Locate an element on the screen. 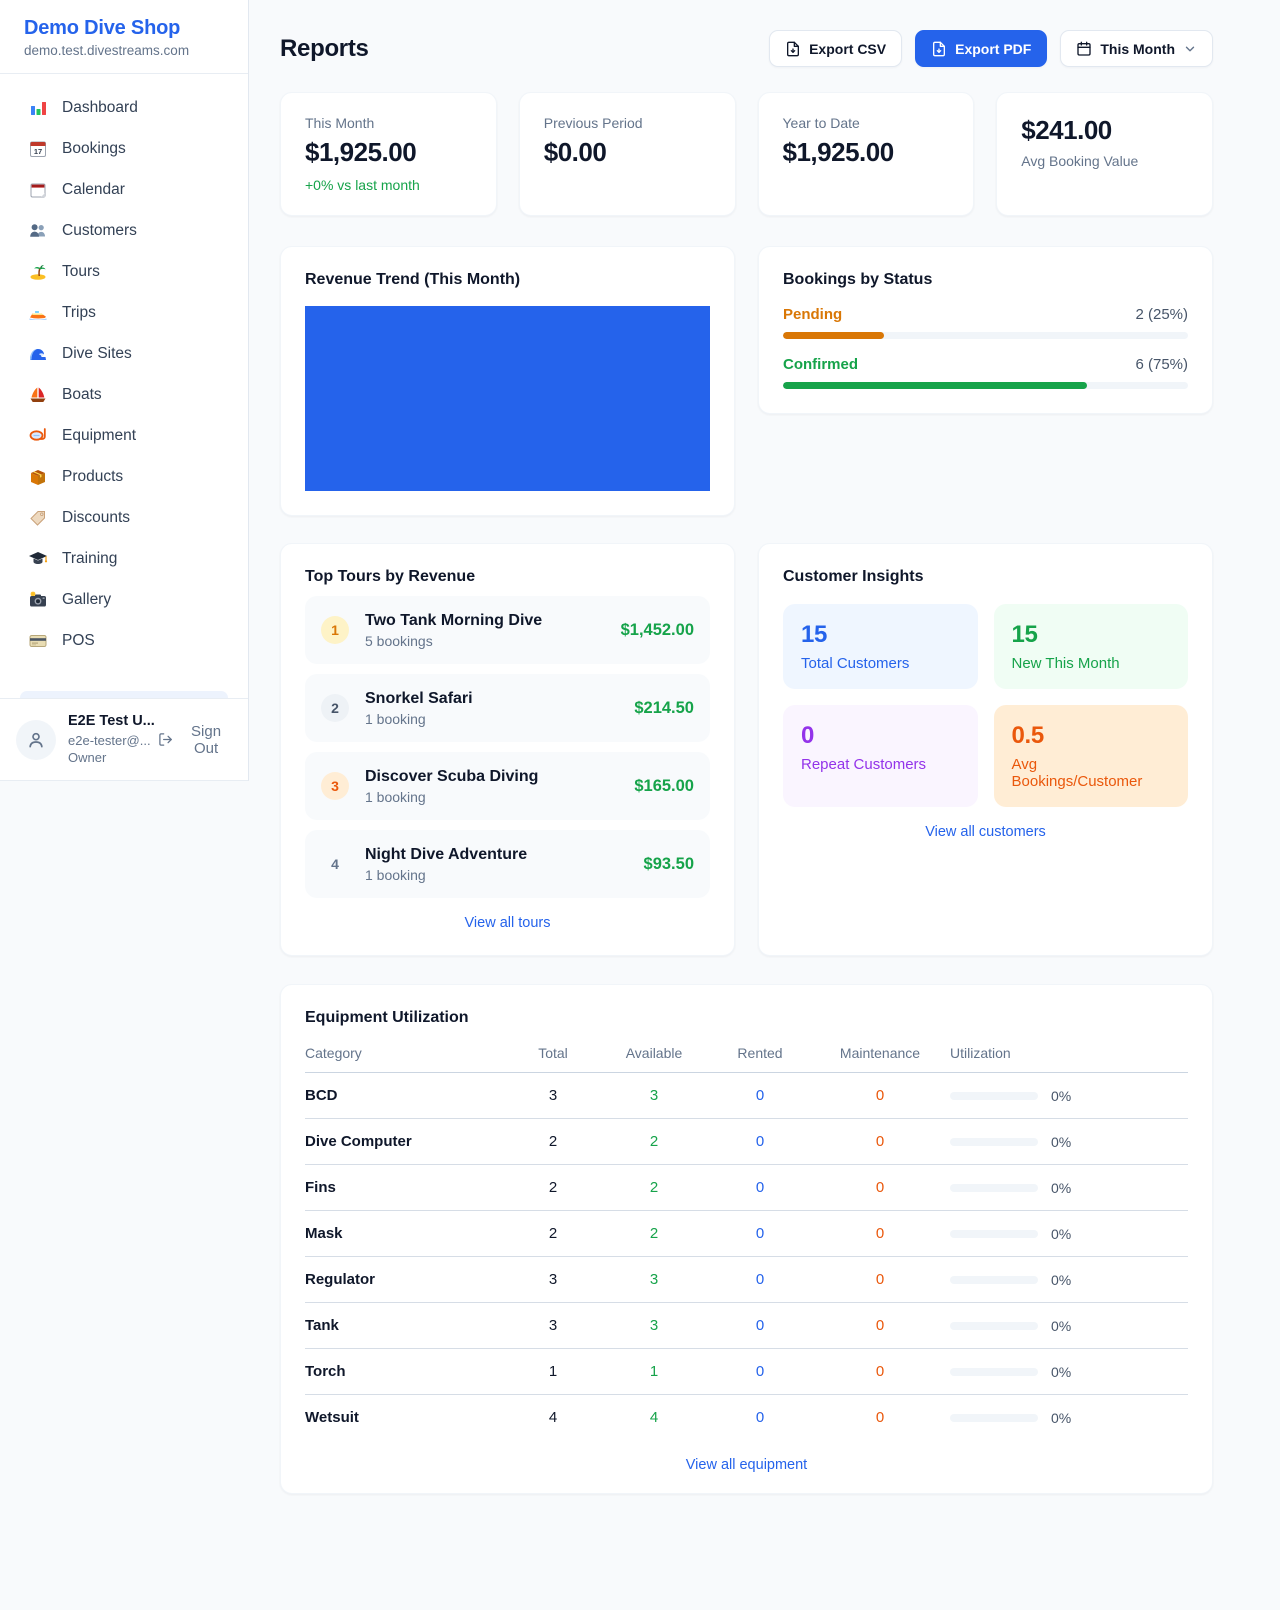 This screenshot has height=1610, width=1280. sidebar-item-training: Training is located at coordinates (124, 559).